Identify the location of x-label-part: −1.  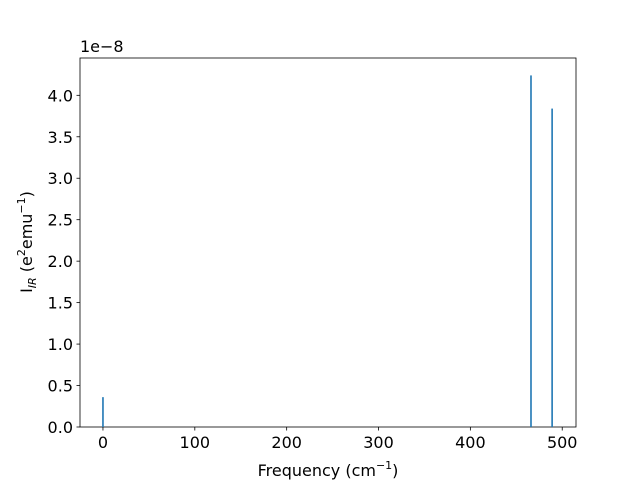
(384, 465).